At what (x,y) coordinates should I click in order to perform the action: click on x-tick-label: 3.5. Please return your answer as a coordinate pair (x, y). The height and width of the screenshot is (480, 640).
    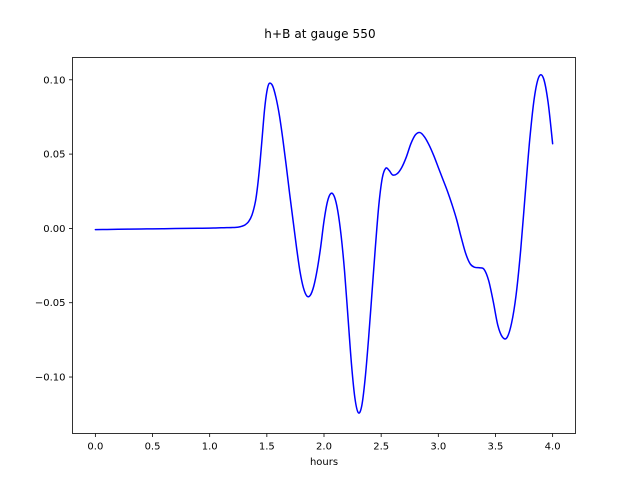
    Looking at the image, I should click on (496, 447).